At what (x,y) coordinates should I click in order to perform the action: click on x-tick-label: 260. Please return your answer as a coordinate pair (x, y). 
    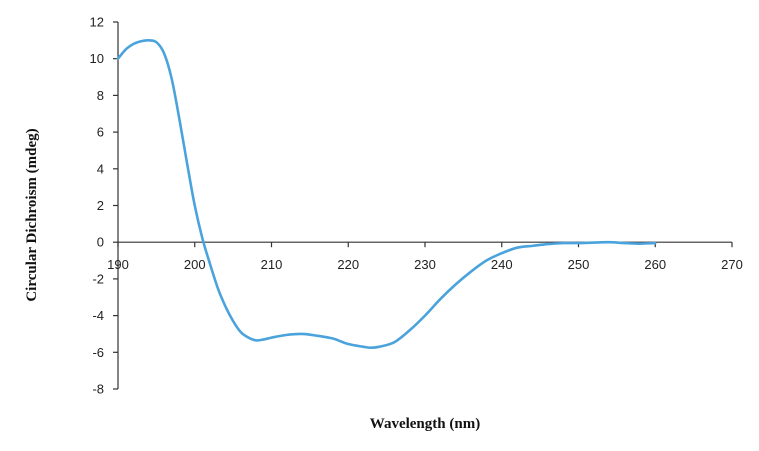
    Looking at the image, I should click on (655, 264).